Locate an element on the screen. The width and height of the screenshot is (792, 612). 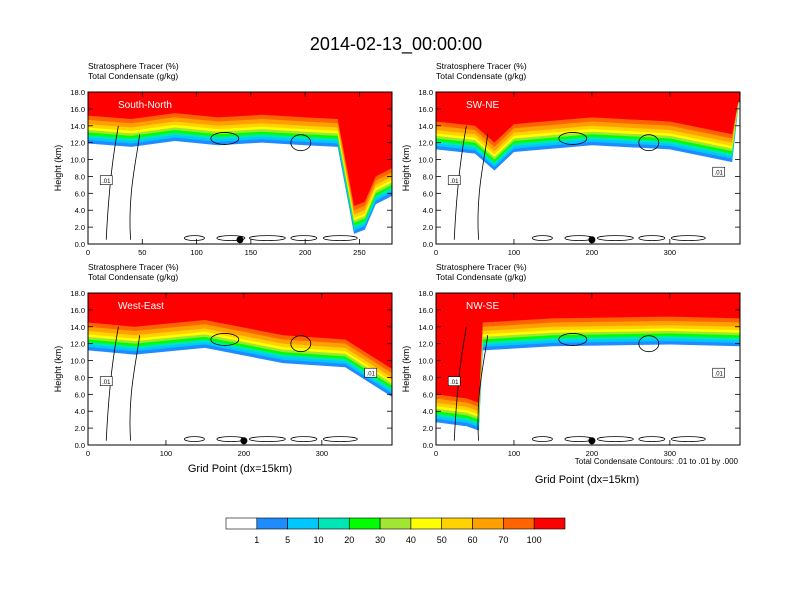
panel-name: SW-NE is located at coordinates (482, 105).